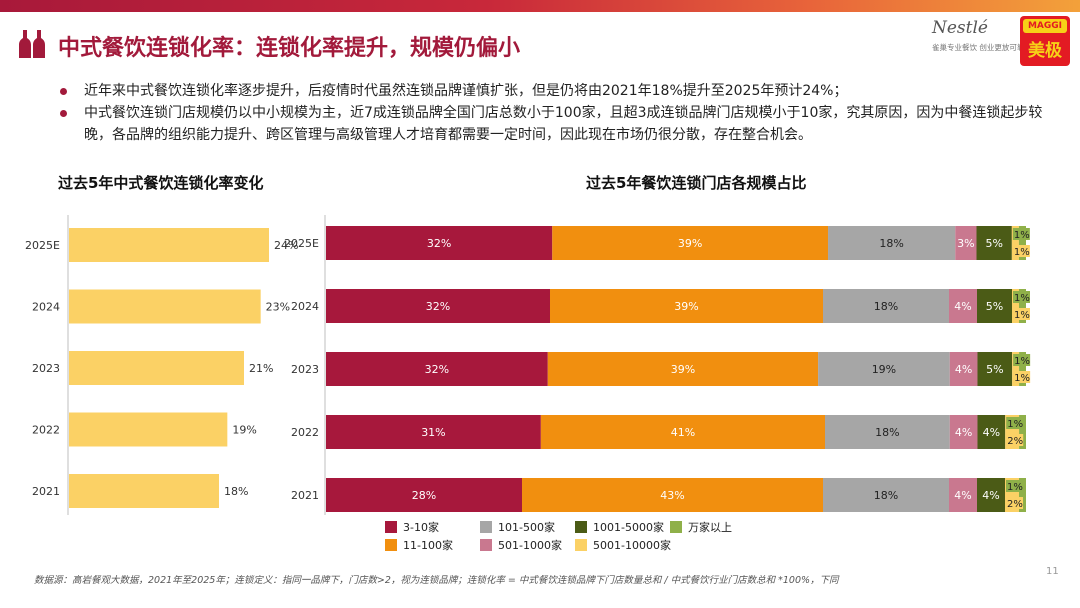 The image size is (1080, 608). I want to click on data-label: 39%, so click(686, 306).